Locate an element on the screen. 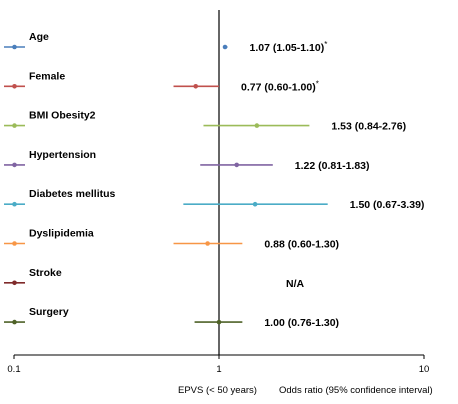 The image size is (458, 404). footer-left: EPVS (< 50 years) is located at coordinates (217, 390).